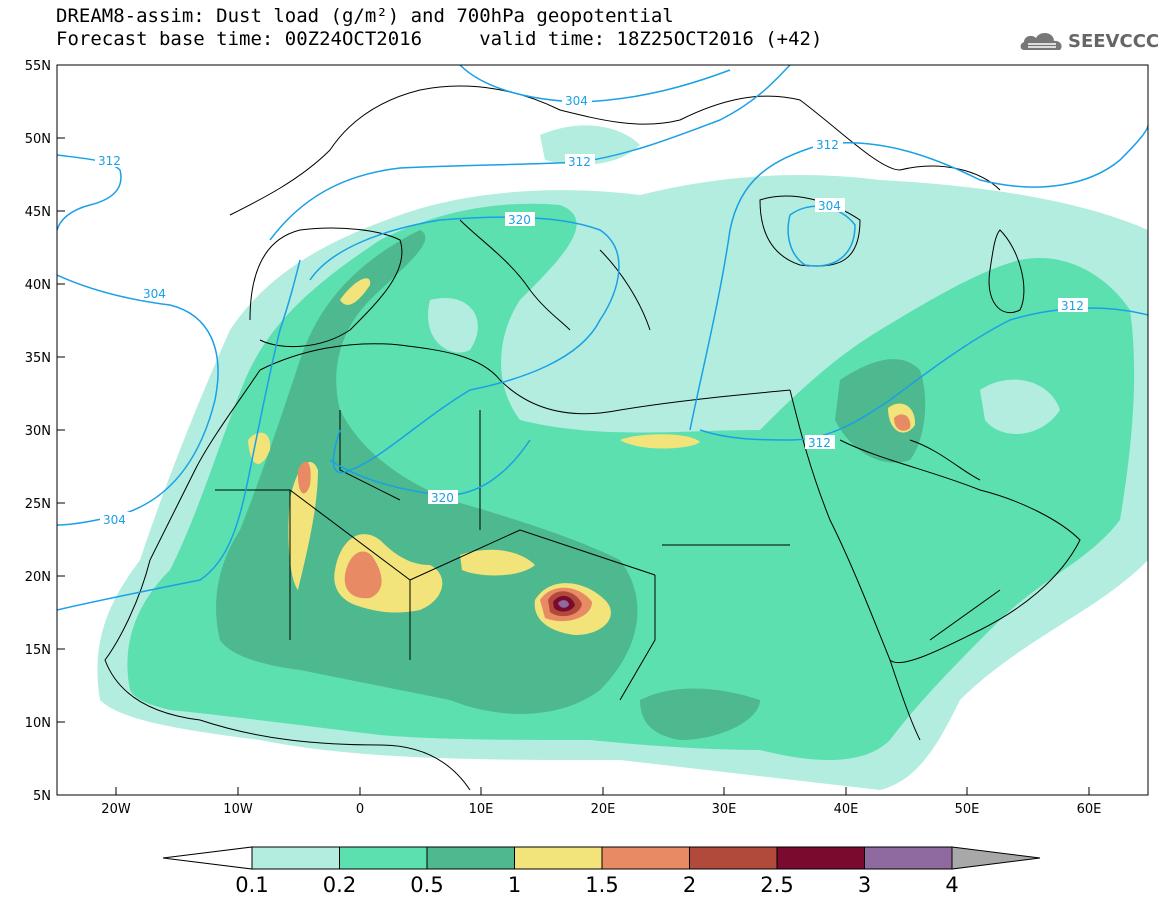 This screenshot has height=907, width=1165. I want to click on coast-iberia, so click(326, 287).